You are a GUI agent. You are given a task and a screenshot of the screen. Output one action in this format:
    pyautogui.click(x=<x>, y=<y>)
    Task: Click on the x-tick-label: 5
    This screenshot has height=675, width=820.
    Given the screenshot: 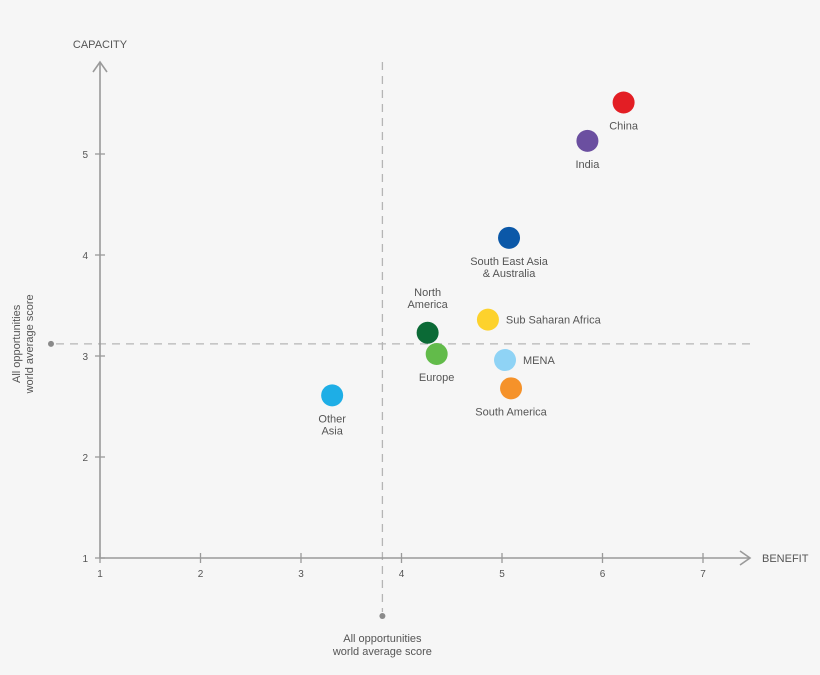 What is the action you would take?
    pyautogui.click(x=502, y=574)
    